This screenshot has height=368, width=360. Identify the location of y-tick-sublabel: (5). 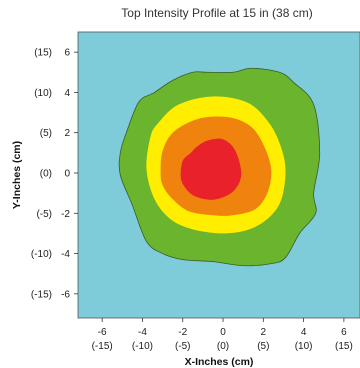
(46, 133).